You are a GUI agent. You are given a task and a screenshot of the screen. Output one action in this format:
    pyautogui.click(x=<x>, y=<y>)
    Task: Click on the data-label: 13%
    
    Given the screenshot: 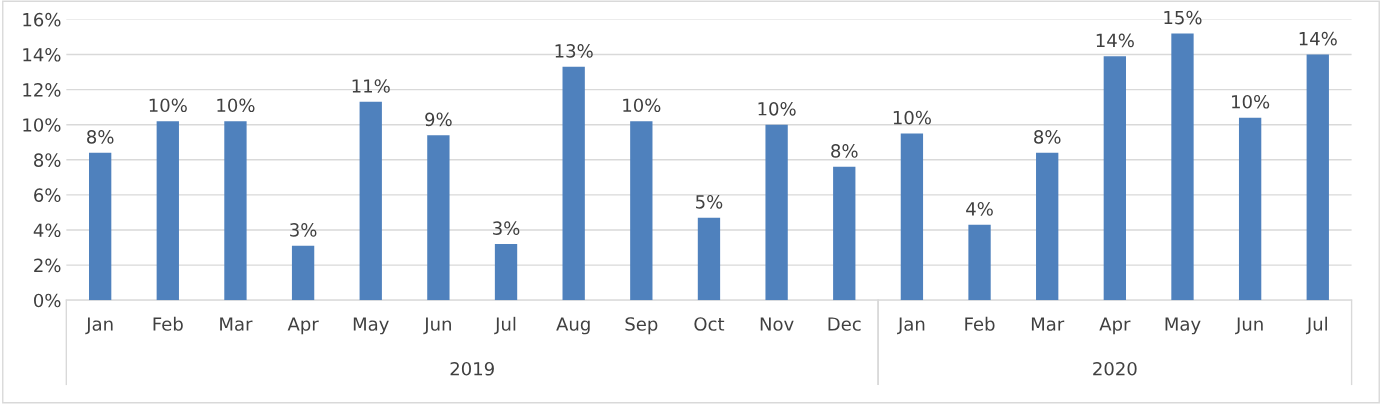 What is the action you would take?
    pyautogui.click(x=574, y=51)
    